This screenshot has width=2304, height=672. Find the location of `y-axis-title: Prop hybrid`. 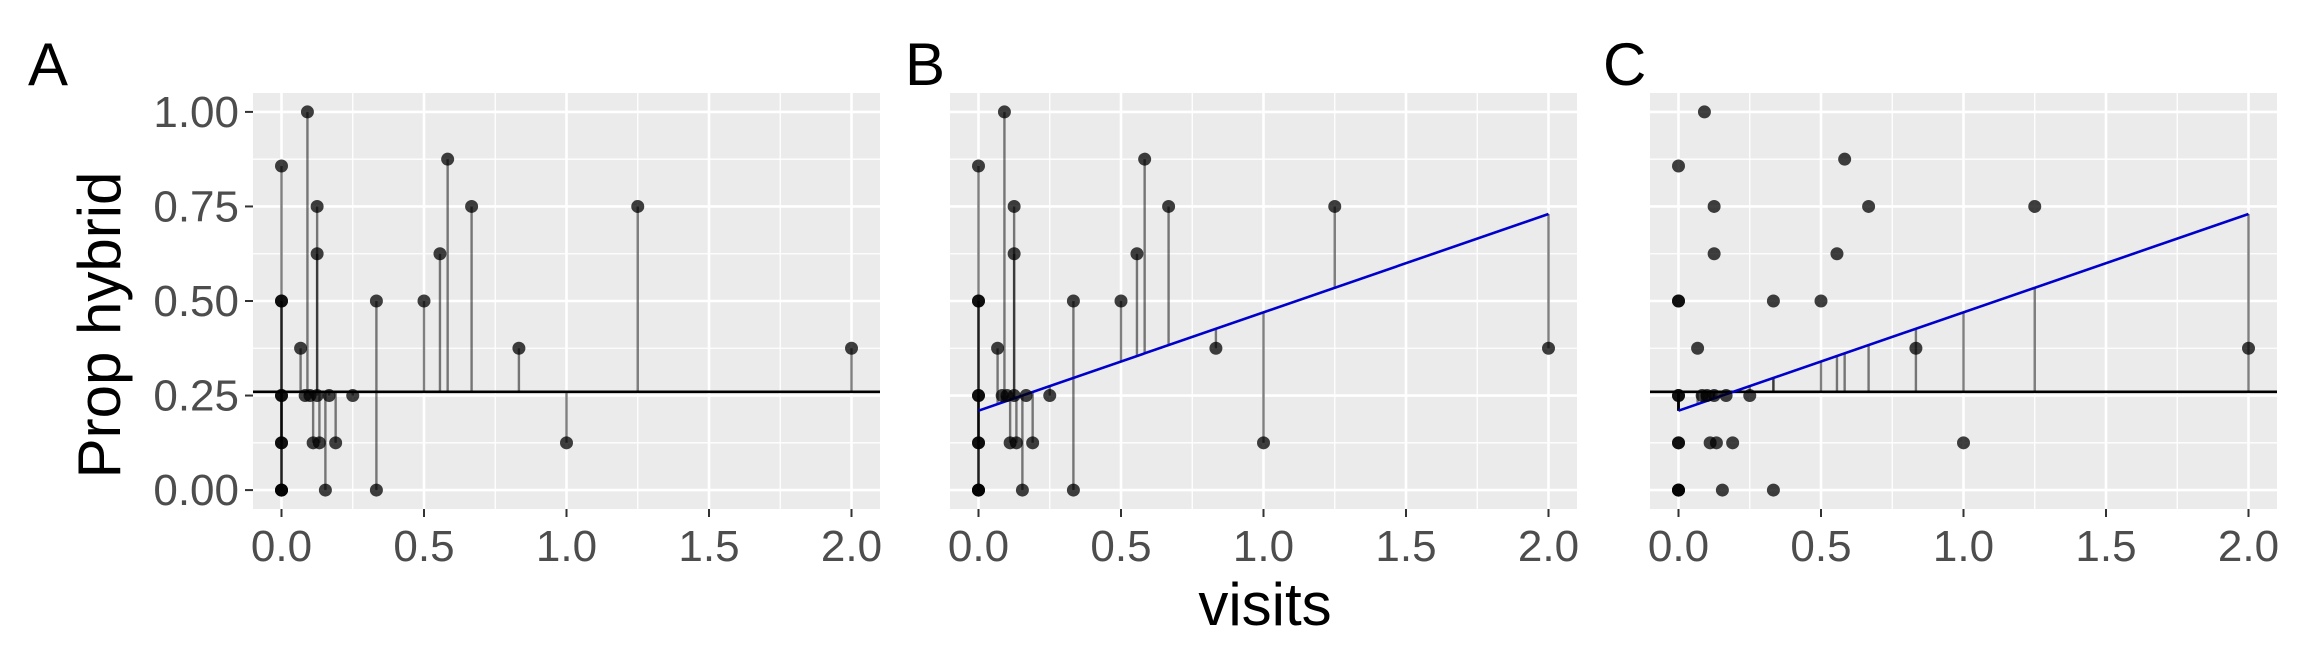

y-axis-title: Prop hybrid is located at coordinates (99, 325).